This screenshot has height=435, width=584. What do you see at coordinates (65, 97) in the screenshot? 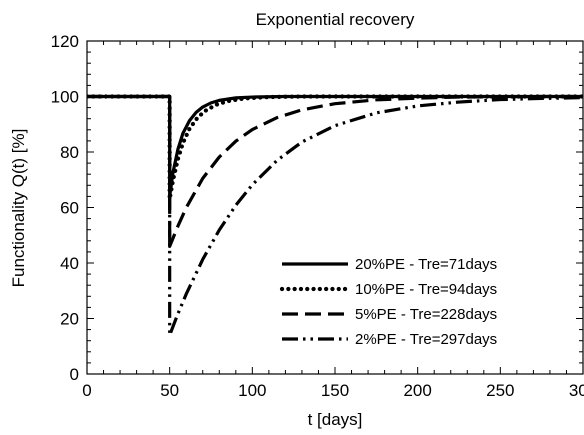
I see `y-tick-label: 100` at bounding box center [65, 97].